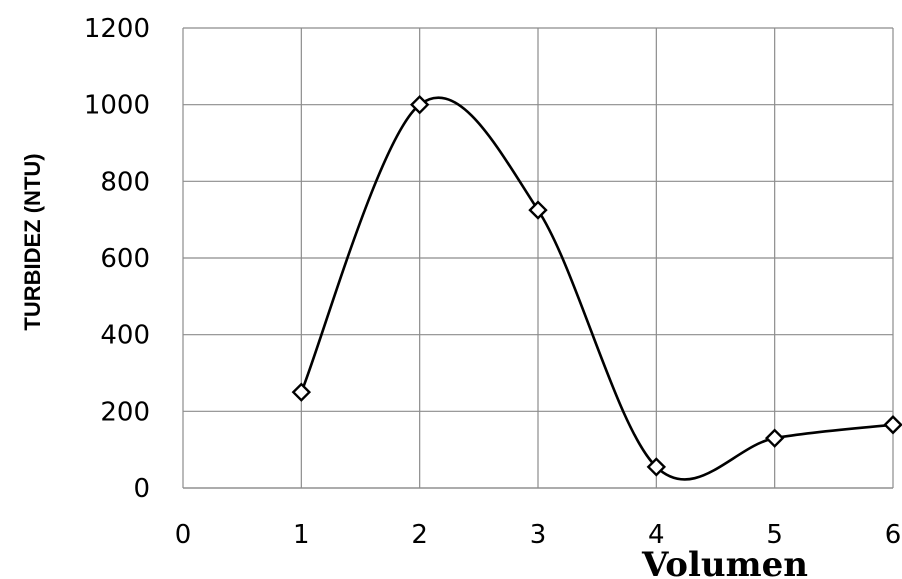  I want to click on x-axis-label: Volumen, so click(724, 562).